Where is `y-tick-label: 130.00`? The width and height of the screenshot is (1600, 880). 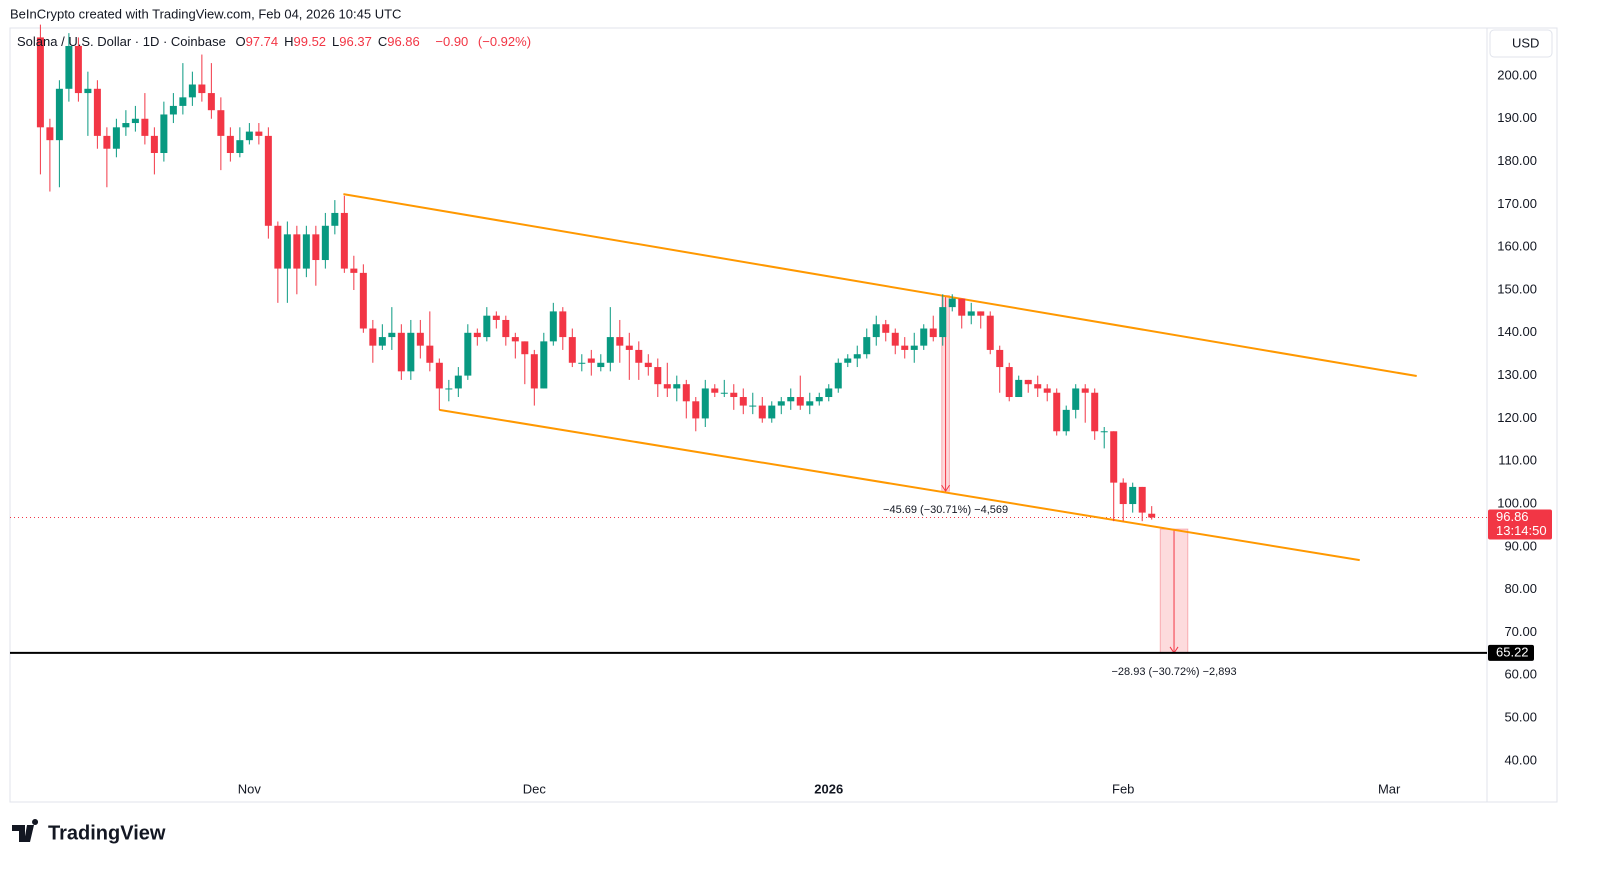
y-tick-label: 130.00 is located at coordinates (1517, 374).